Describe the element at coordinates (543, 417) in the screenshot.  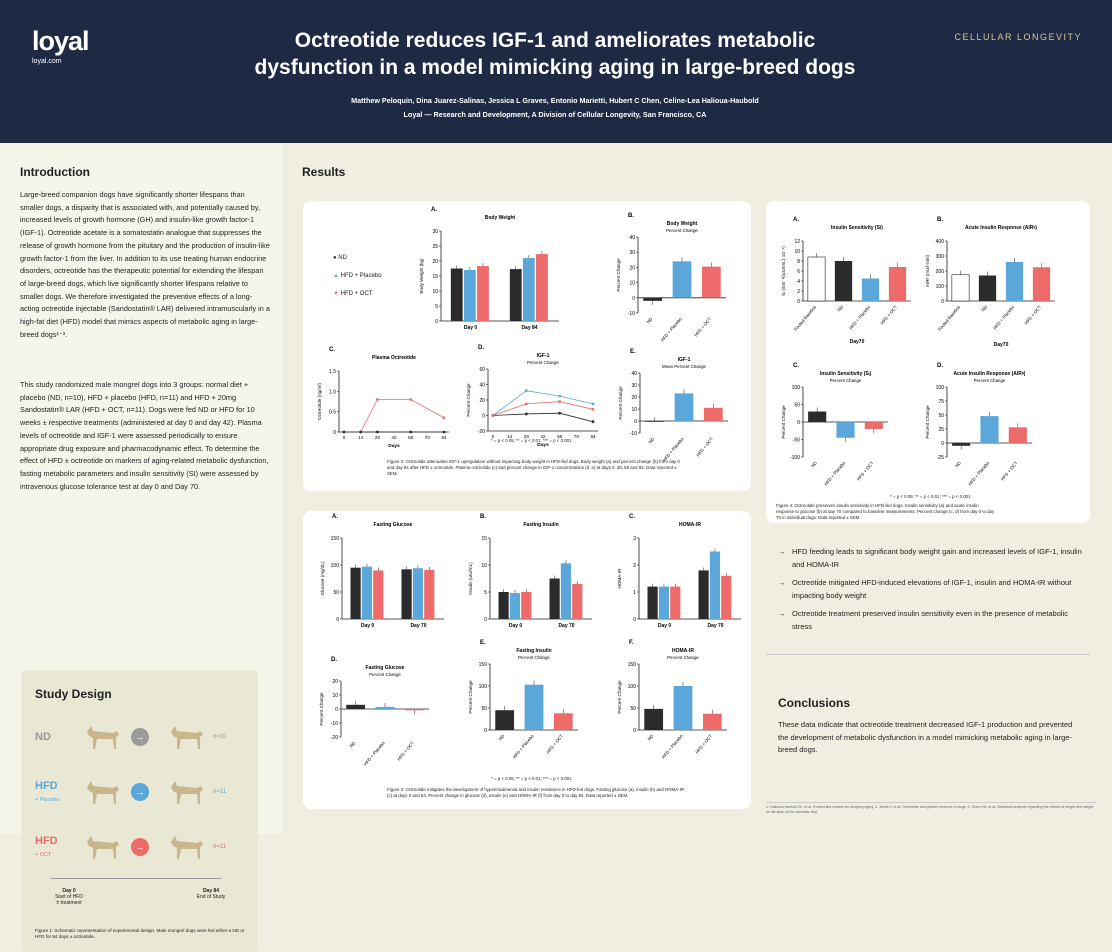
I see `series-line` at that location.